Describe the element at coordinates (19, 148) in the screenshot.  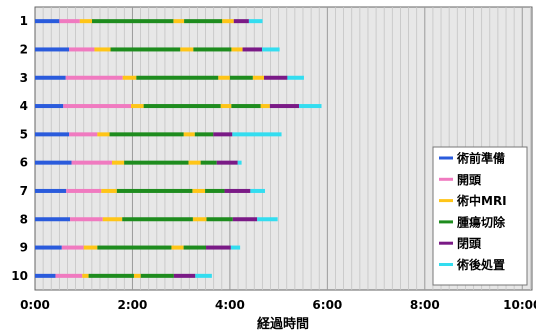
I see `category-labels: 1 2 3 4 5 6 7 8 9 10` at that location.